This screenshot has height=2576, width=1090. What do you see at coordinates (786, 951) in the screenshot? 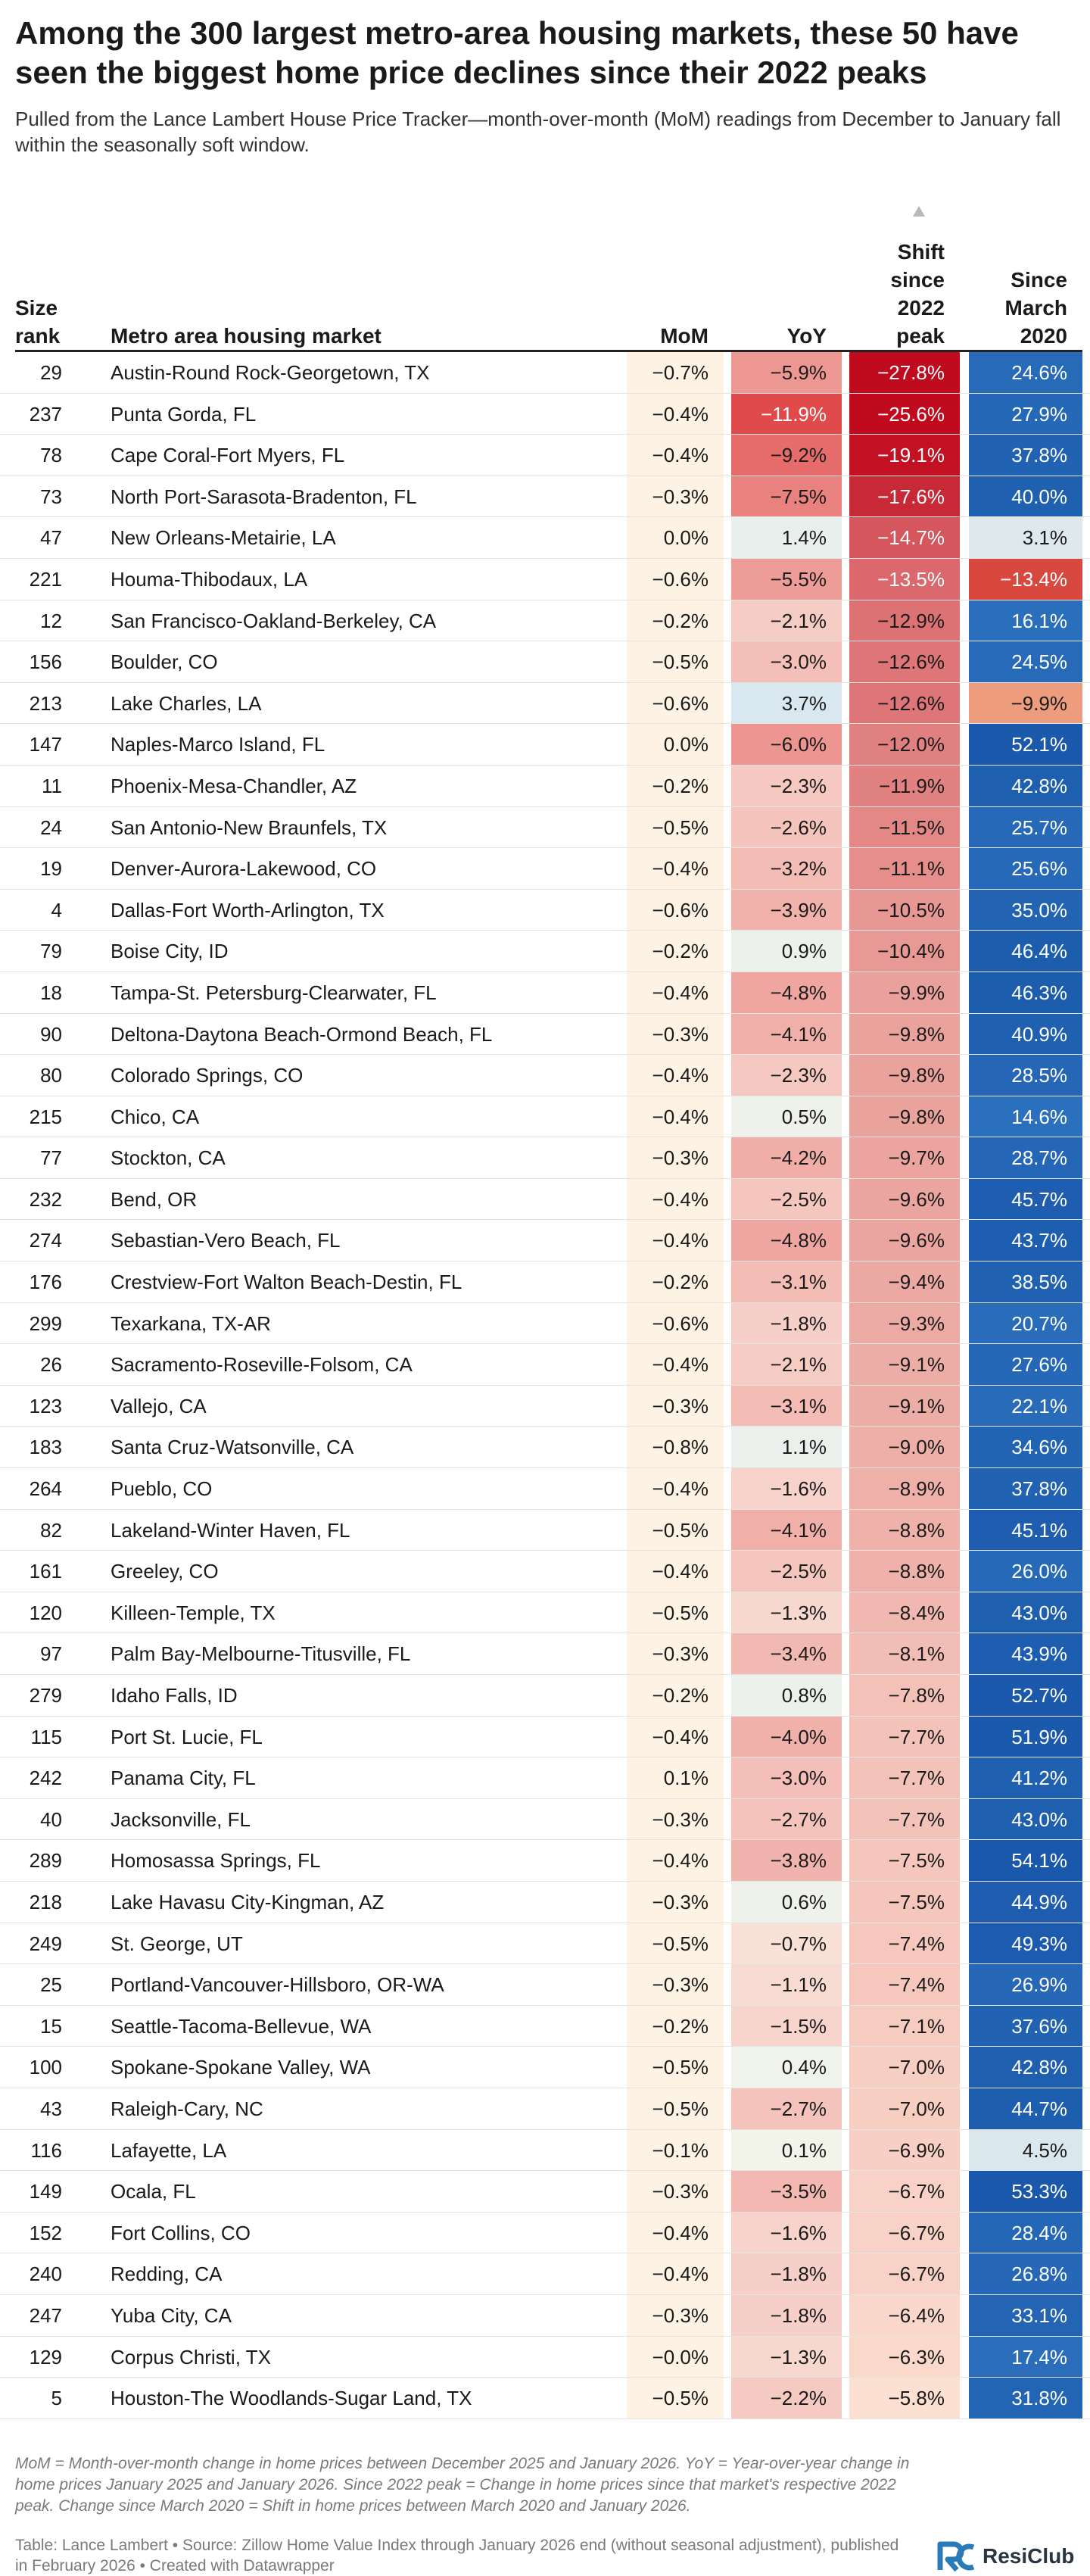
I see `cell-yoy: 0.9%` at bounding box center [786, 951].